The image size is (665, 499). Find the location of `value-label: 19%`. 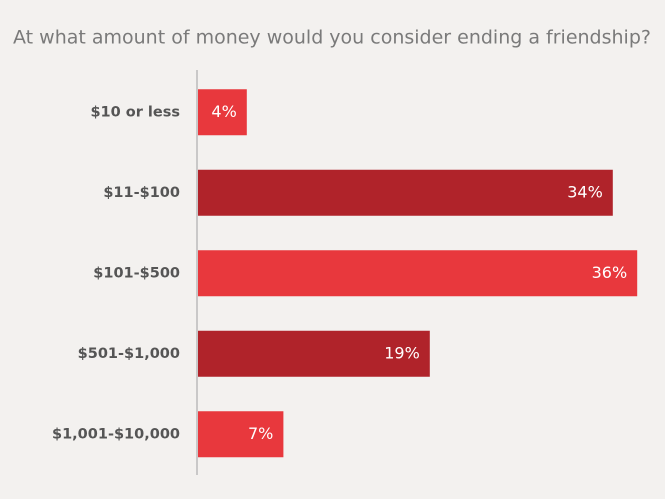

value-label: 19% is located at coordinates (402, 352).